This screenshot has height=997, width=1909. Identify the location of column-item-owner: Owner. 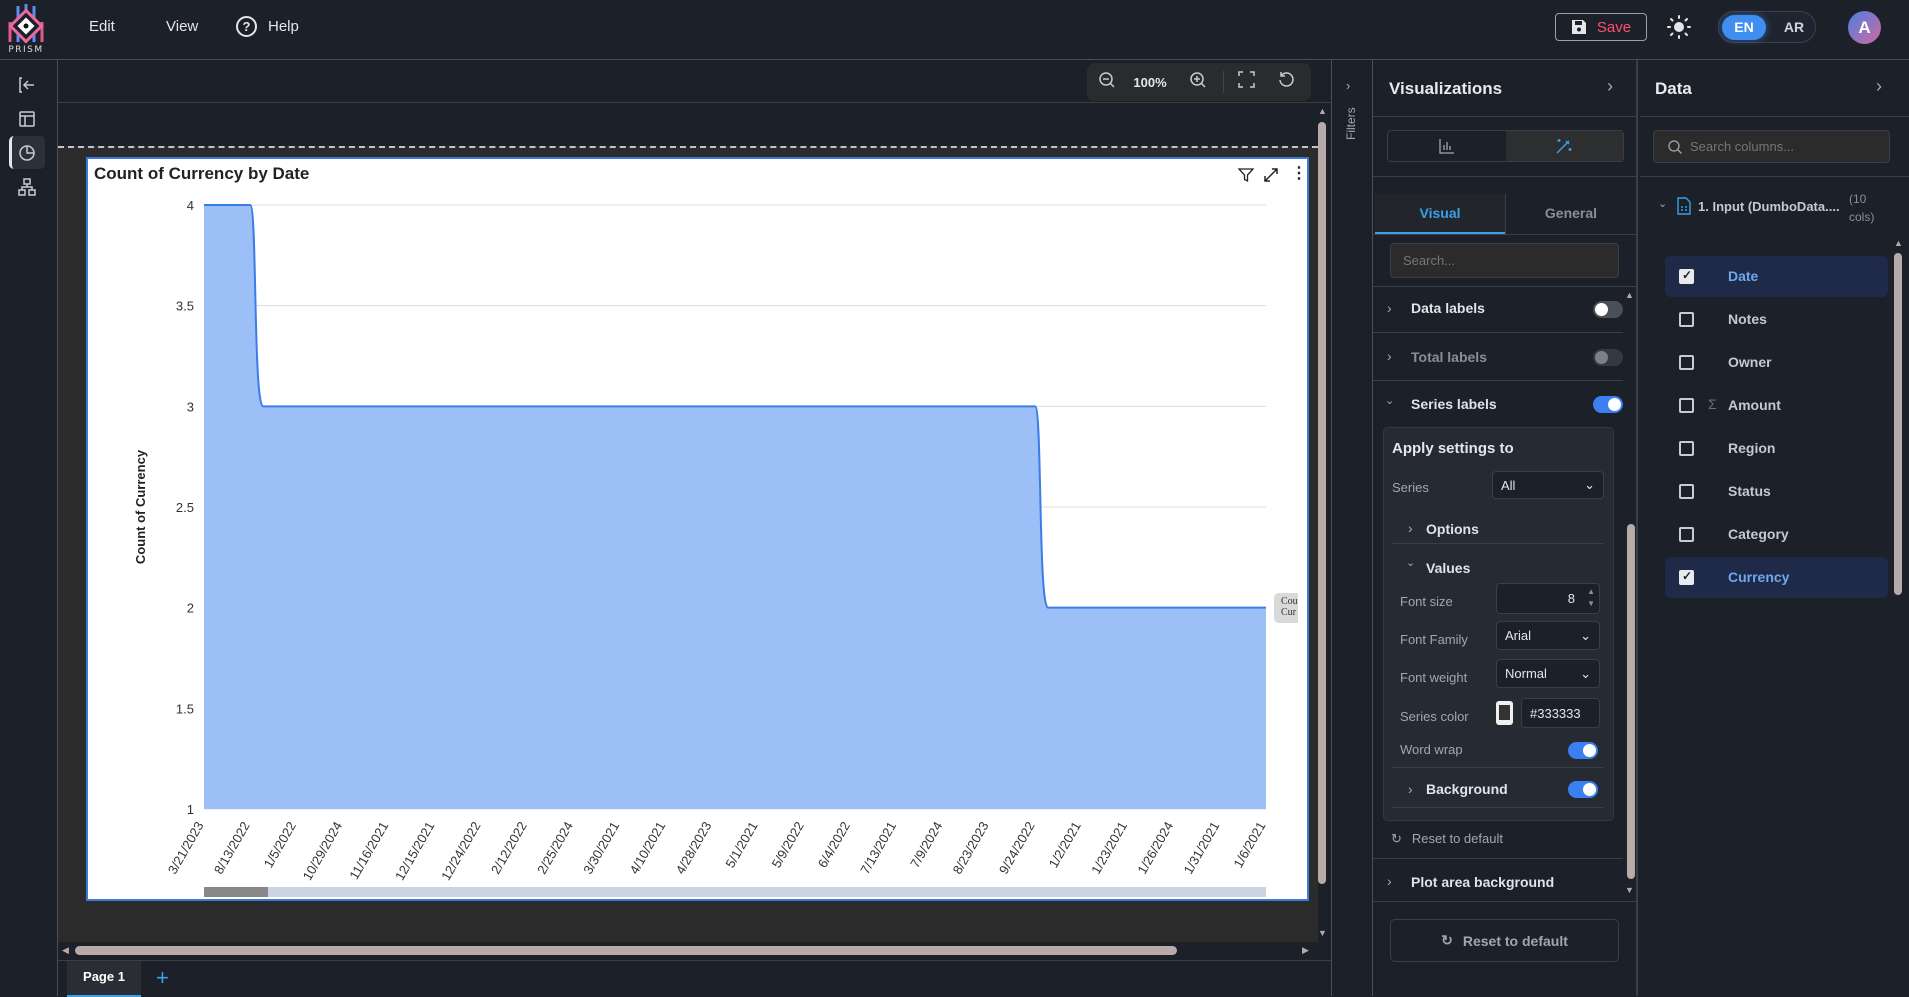
(1776, 362).